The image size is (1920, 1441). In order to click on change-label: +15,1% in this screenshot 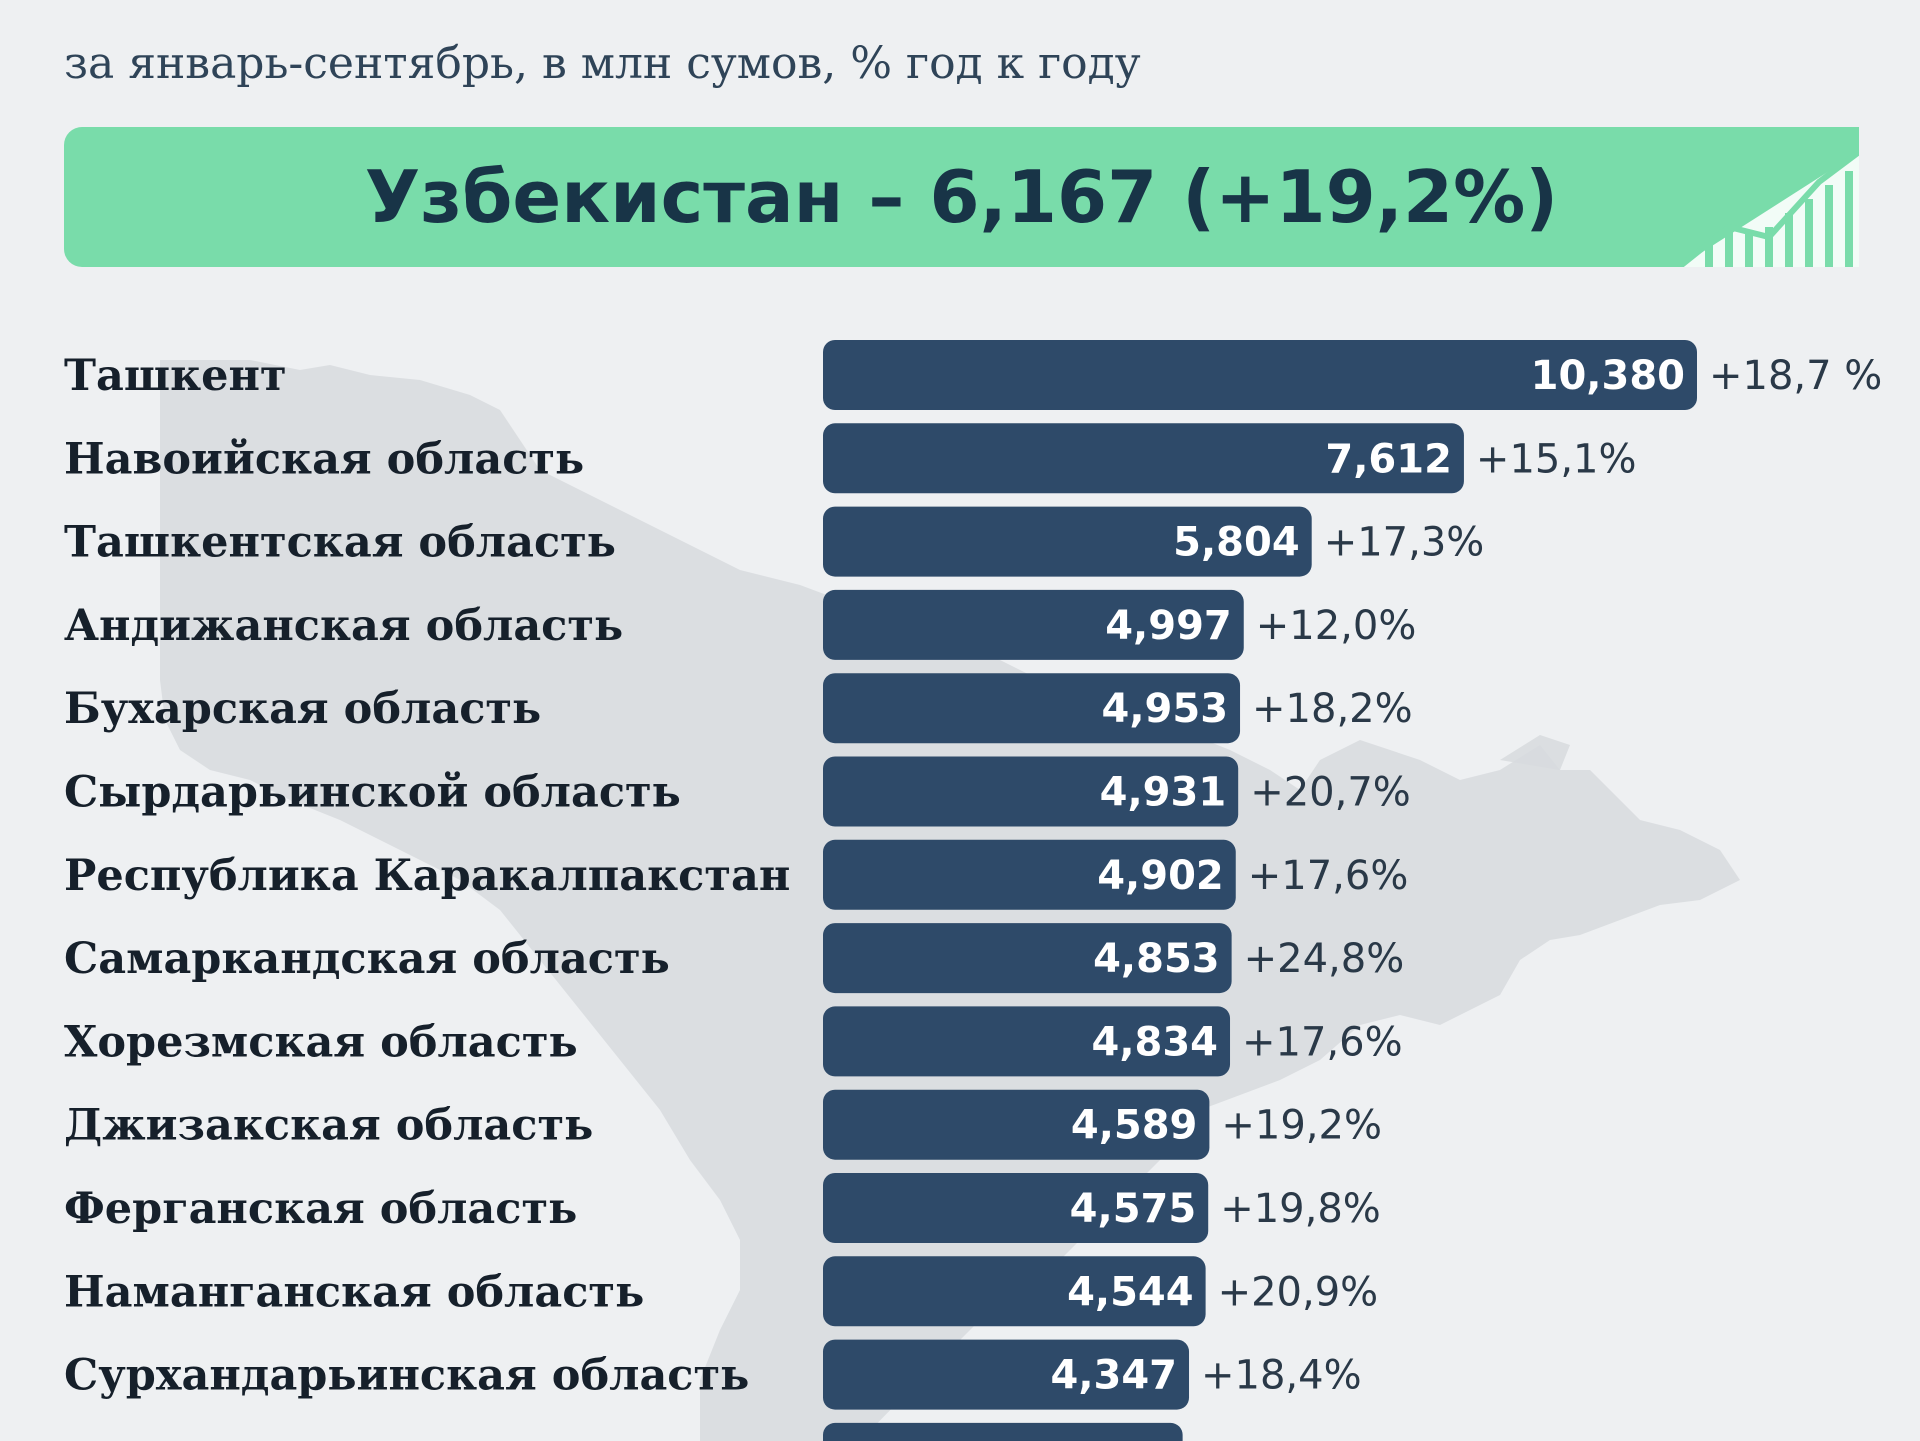, I will do `click(1556, 459)`.